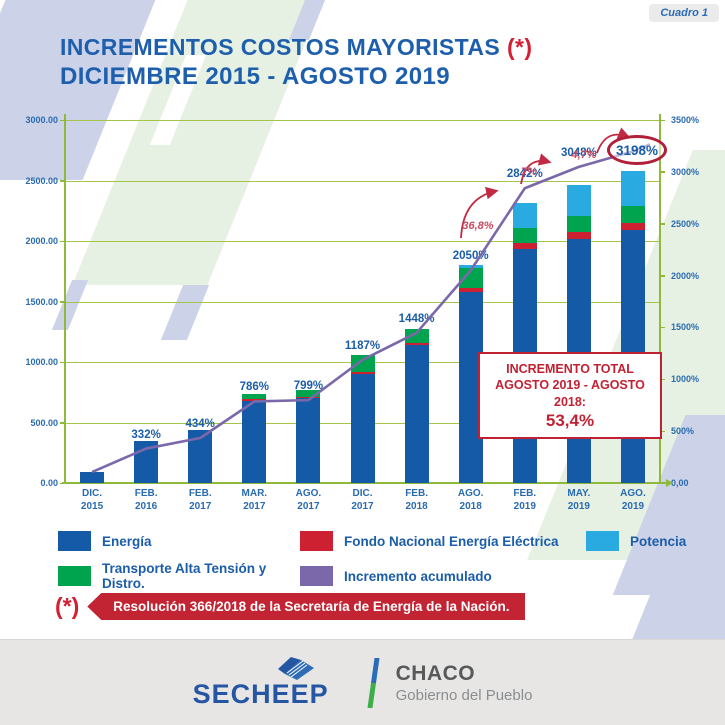  Describe the element at coordinates (519, 47) in the screenshot. I see `title-asterisk: (*)` at that location.